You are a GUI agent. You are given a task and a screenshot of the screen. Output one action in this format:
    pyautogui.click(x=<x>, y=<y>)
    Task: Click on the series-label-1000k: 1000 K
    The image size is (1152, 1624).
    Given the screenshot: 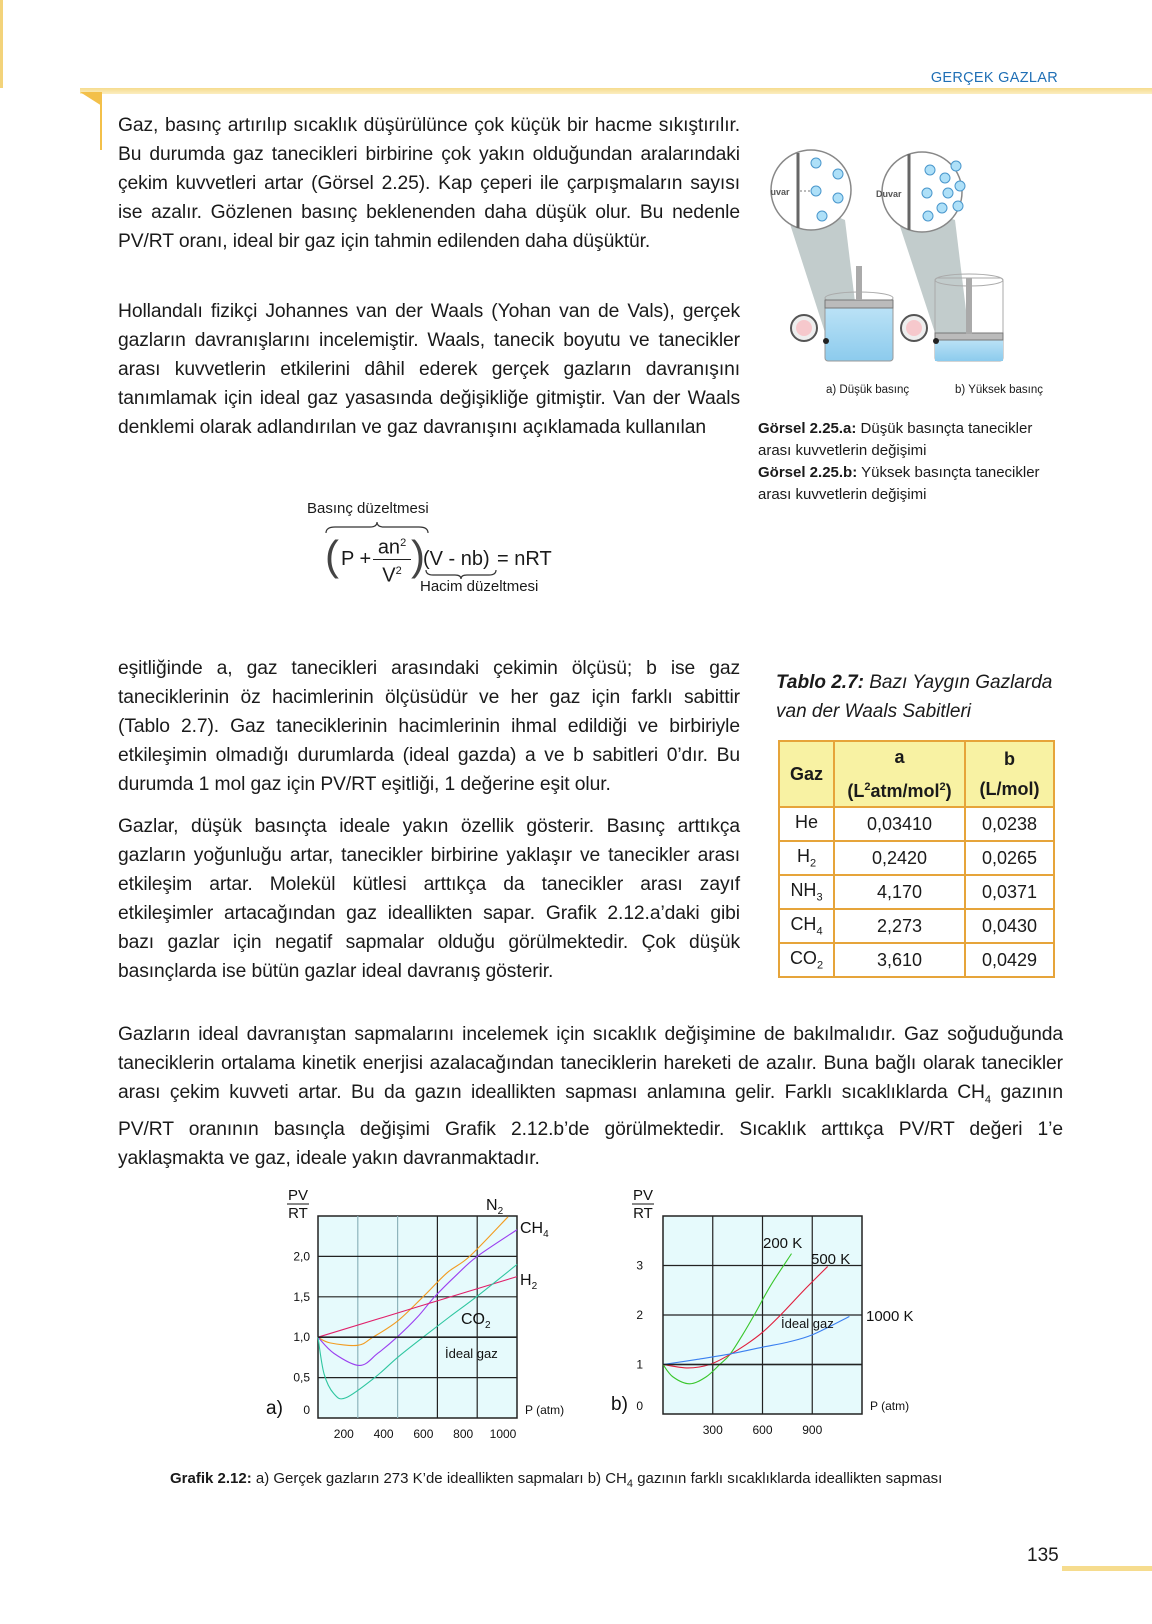 What is the action you would take?
    pyautogui.click(x=890, y=1316)
    